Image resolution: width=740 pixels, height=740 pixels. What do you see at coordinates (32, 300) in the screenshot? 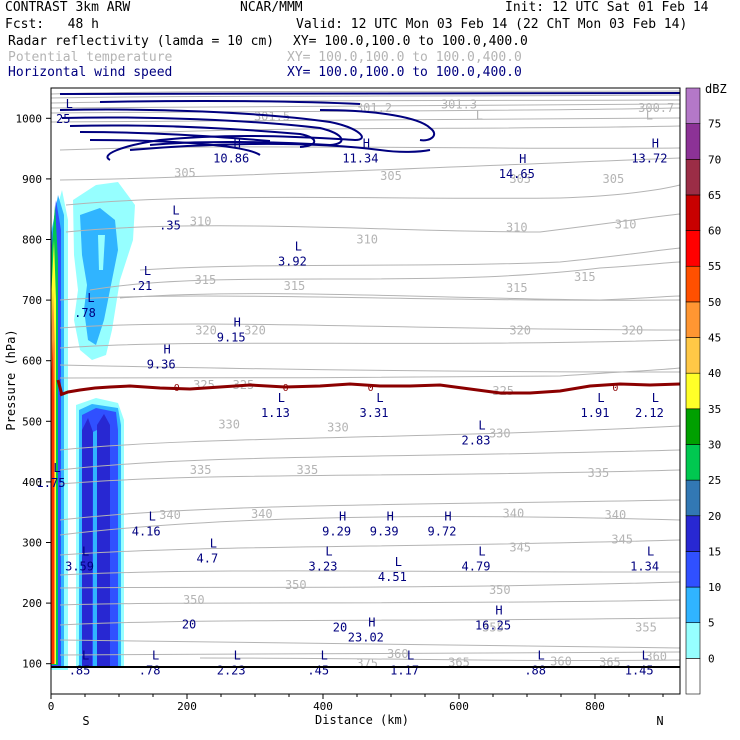
I see `y-tick-label: 700` at bounding box center [32, 300].